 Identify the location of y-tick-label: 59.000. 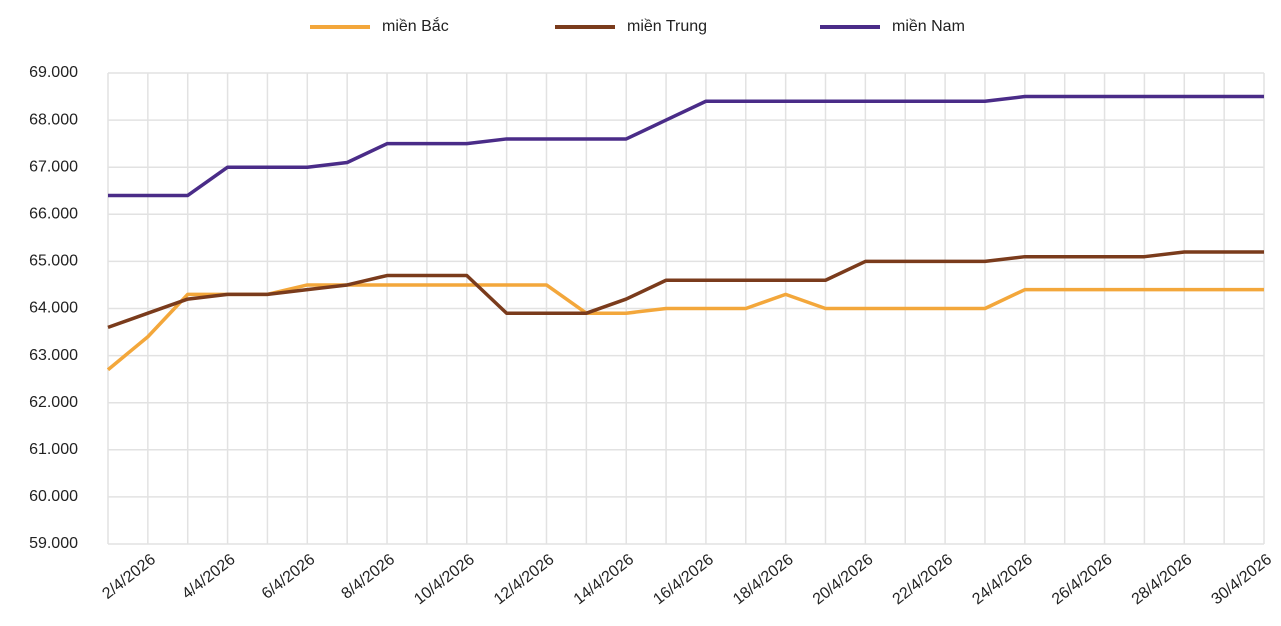
(53, 543).